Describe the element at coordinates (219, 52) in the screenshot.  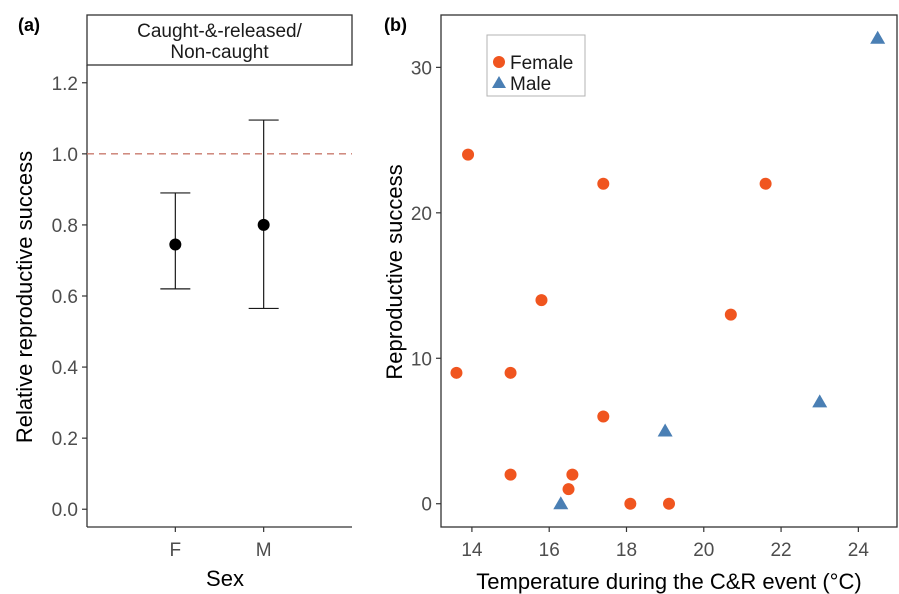
I see `strip-line-2: Non-caught` at that location.